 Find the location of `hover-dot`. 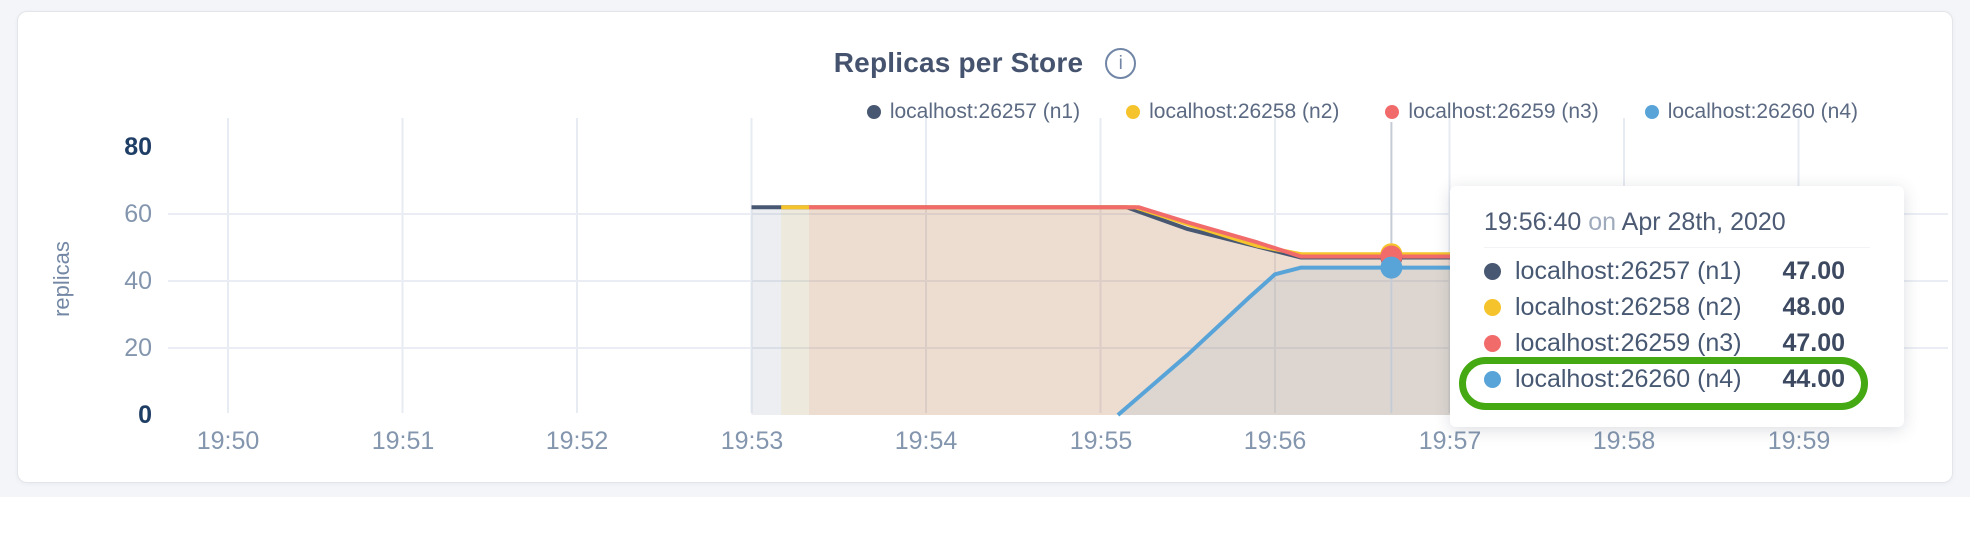

hover-dot is located at coordinates (1391, 267).